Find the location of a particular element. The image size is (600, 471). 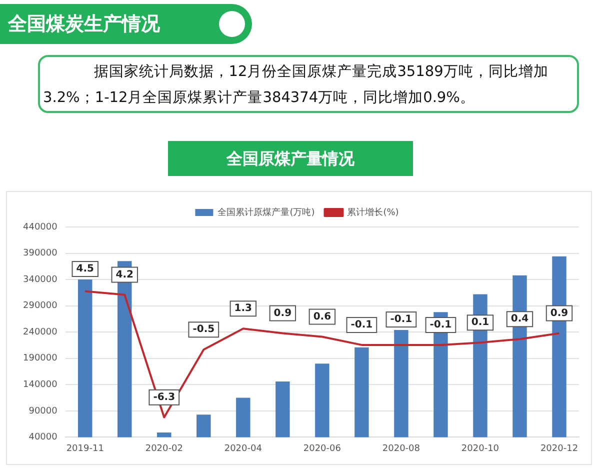

y-tick-label: 440000 is located at coordinates (40, 227).